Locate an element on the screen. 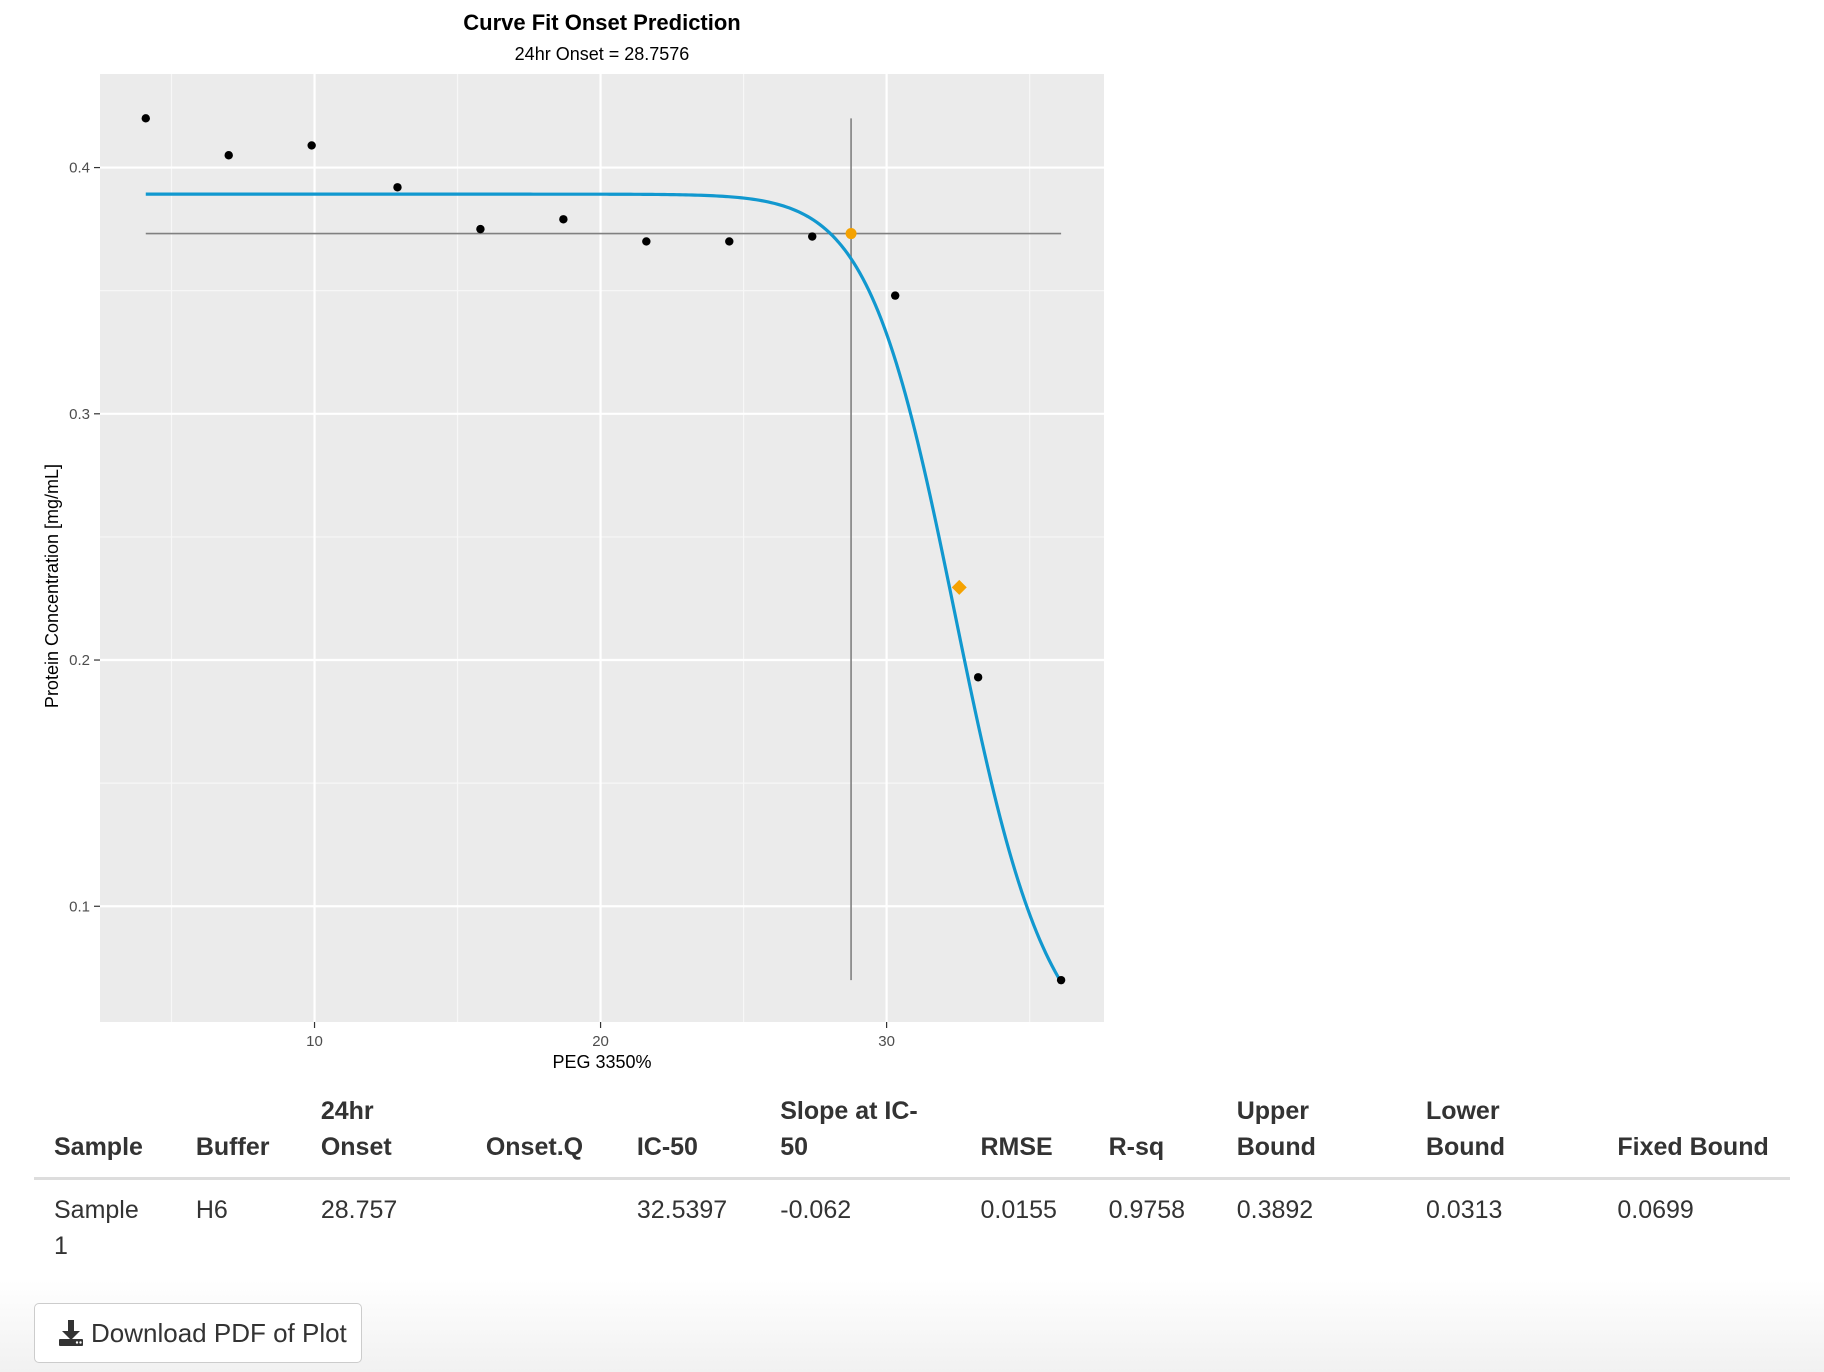  x-tick-label: 10 is located at coordinates (314, 1041).